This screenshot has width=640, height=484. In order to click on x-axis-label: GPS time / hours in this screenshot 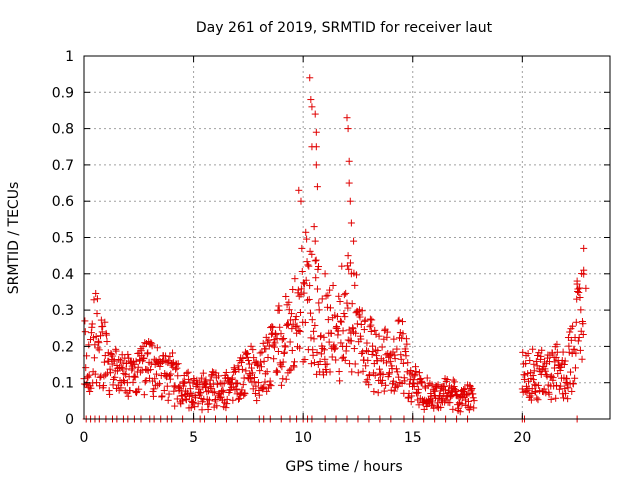, I will do `click(343, 467)`.